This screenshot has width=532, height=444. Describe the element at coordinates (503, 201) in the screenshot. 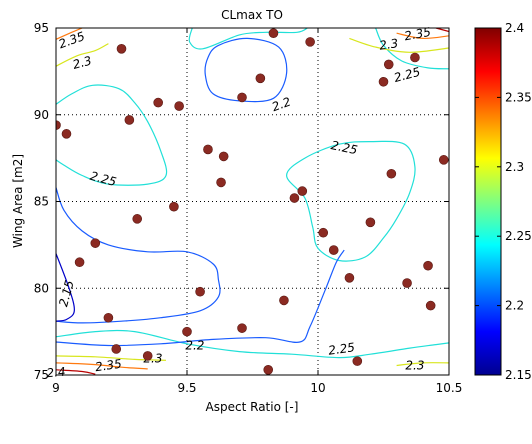

I see `colorbar-ticks: 2.15 2.2 2.25 2.3 2.35 2.4` at that location.